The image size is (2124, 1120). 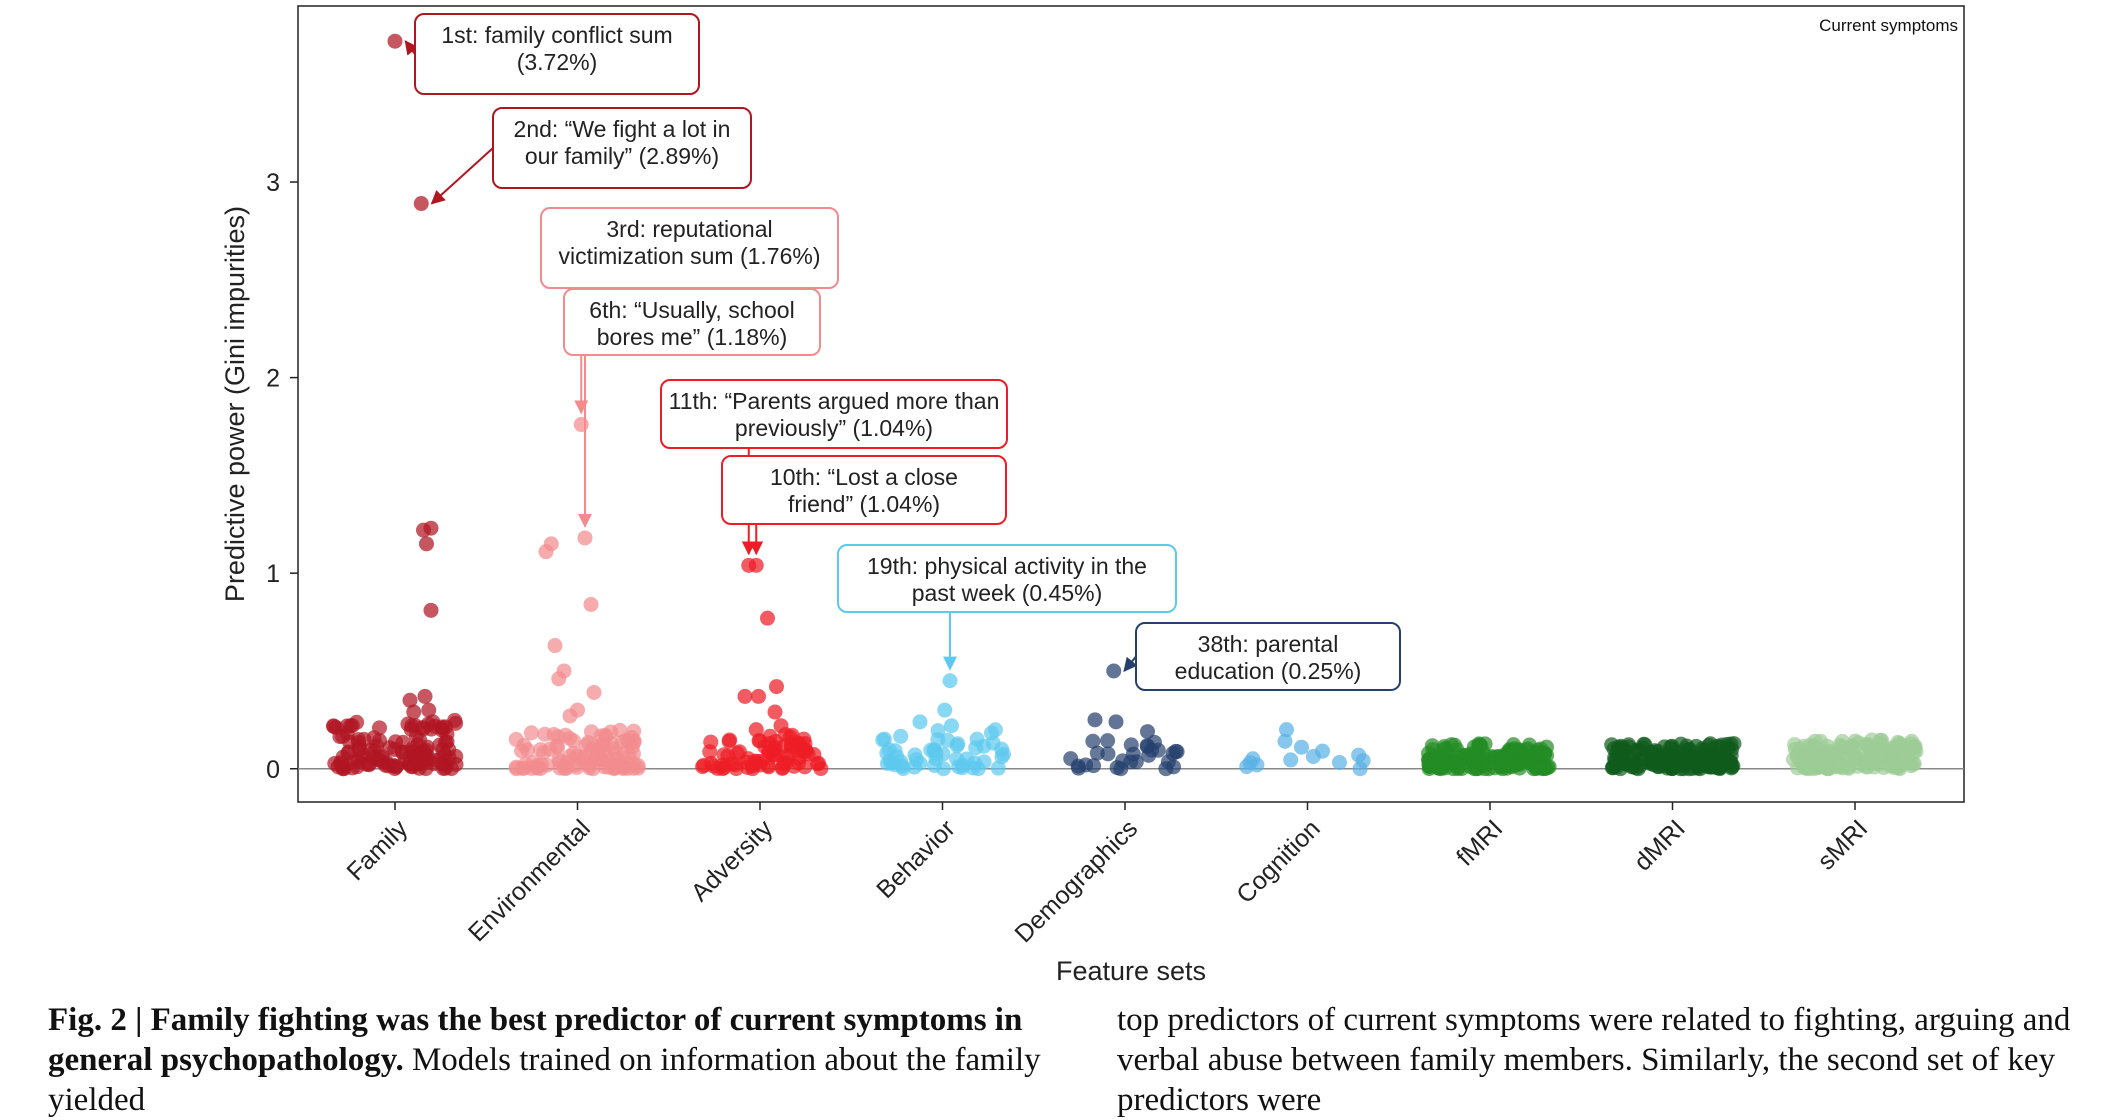 I want to click on annotation-label: 10th: “Lost a close, so click(x=864, y=477).